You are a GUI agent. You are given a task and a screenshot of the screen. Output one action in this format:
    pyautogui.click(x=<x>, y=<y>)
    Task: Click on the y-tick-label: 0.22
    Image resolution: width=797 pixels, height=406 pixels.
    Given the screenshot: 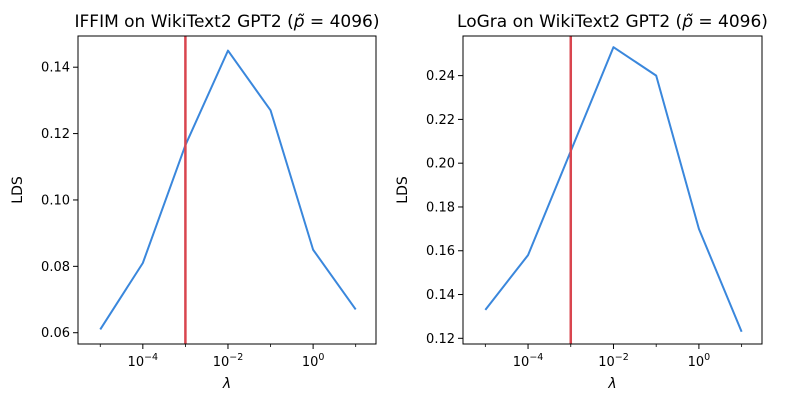 What is the action you would take?
    pyautogui.click(x=440, y=120)
    